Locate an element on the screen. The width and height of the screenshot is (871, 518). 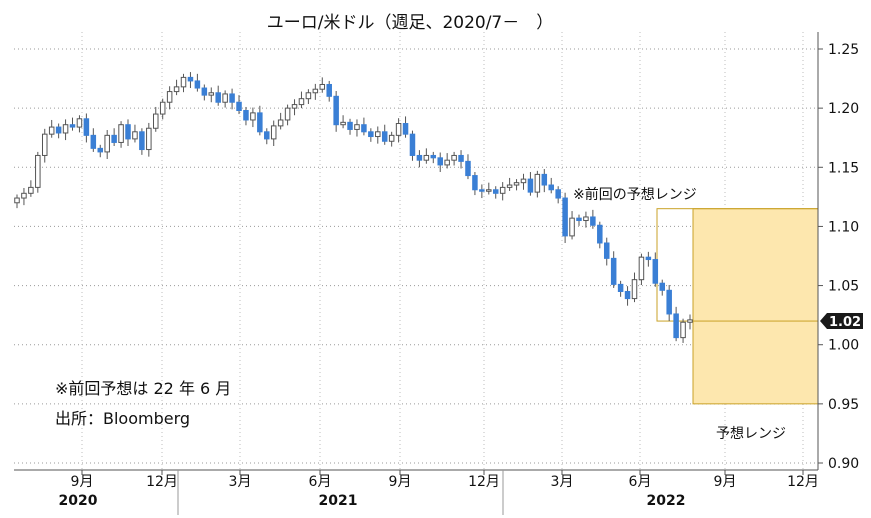
forecast-range-box is located at coordinates (755, 306).